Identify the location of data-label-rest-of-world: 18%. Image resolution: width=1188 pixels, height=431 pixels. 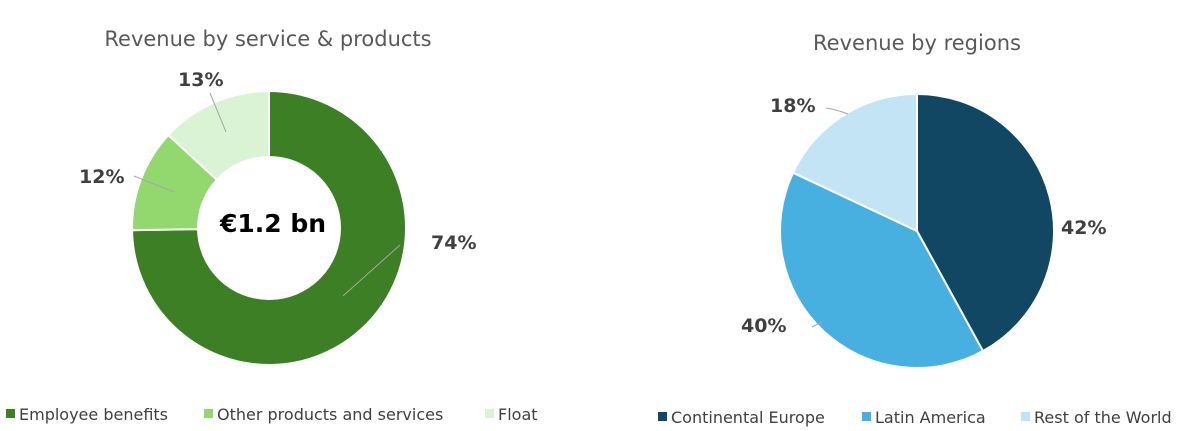
(792, 106).